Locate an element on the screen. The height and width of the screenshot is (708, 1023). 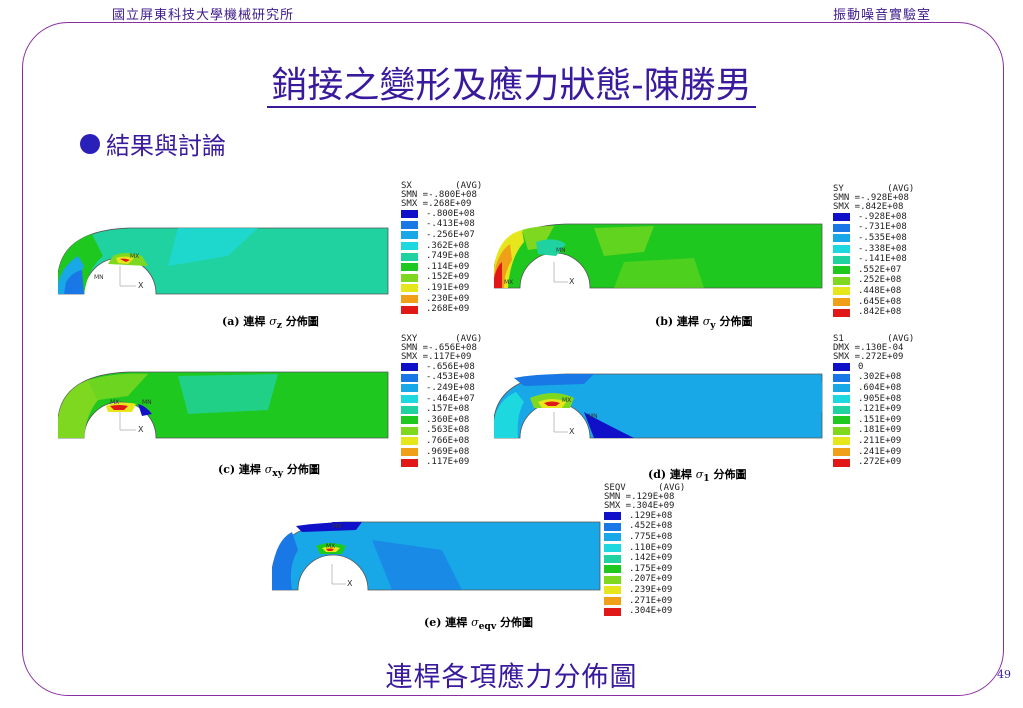
panel-c-label: (c) 連桿 σxy 分佈圖 is located at coordinates (269, 471).